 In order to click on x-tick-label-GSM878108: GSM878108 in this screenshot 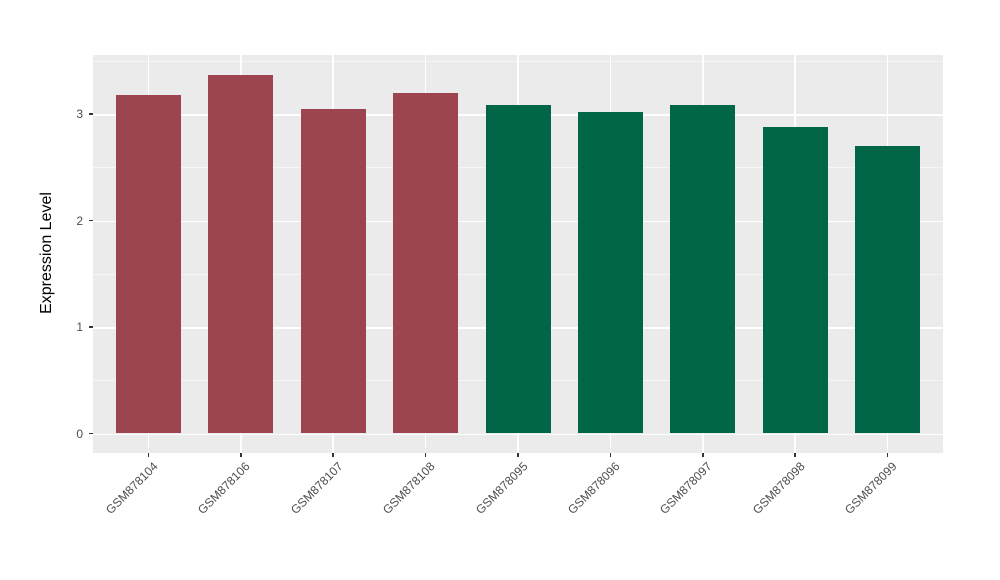, I will do `click(409, 488)`.